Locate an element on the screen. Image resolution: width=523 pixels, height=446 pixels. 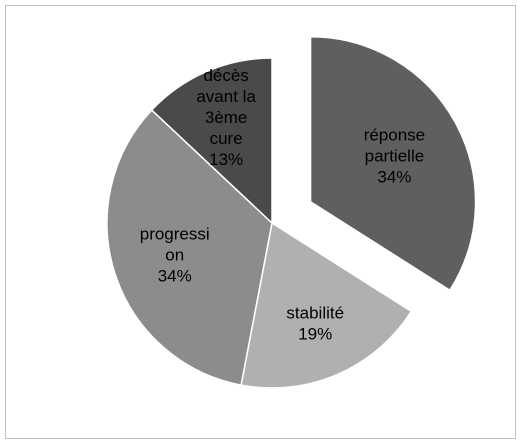
slice-label-line: réponse is located at coordinates (394, 135).